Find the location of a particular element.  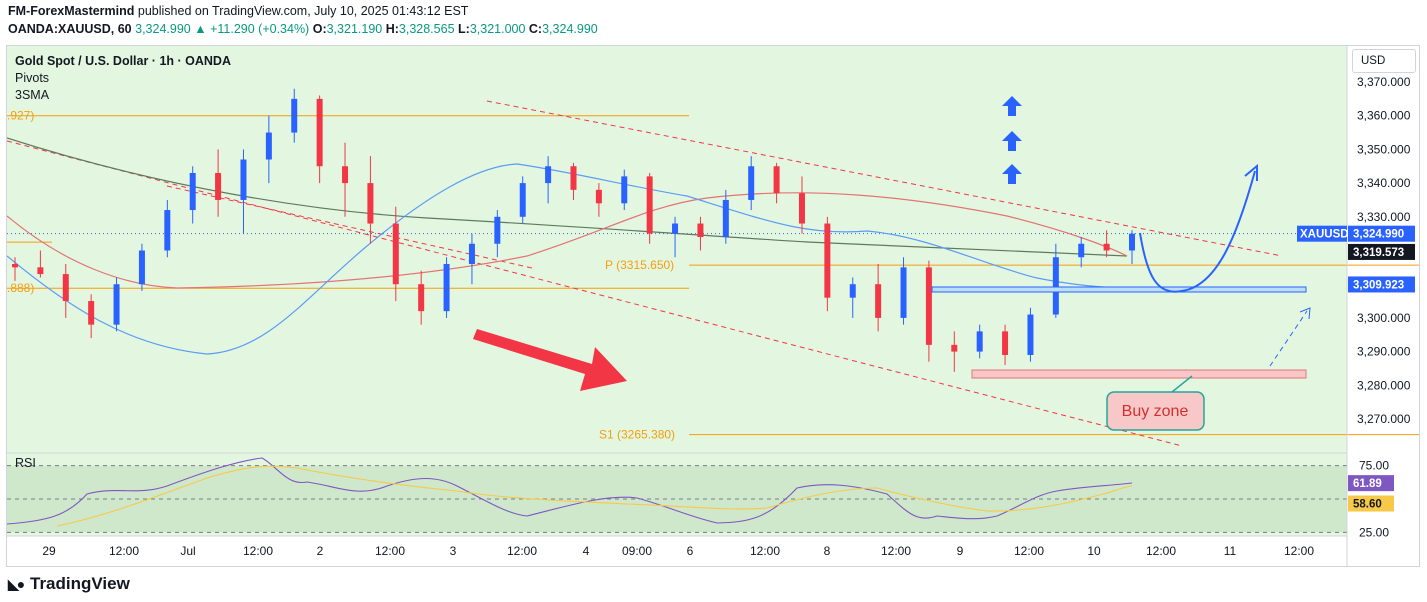

time-tick-label: 9 is located at coordinates (960, 551).